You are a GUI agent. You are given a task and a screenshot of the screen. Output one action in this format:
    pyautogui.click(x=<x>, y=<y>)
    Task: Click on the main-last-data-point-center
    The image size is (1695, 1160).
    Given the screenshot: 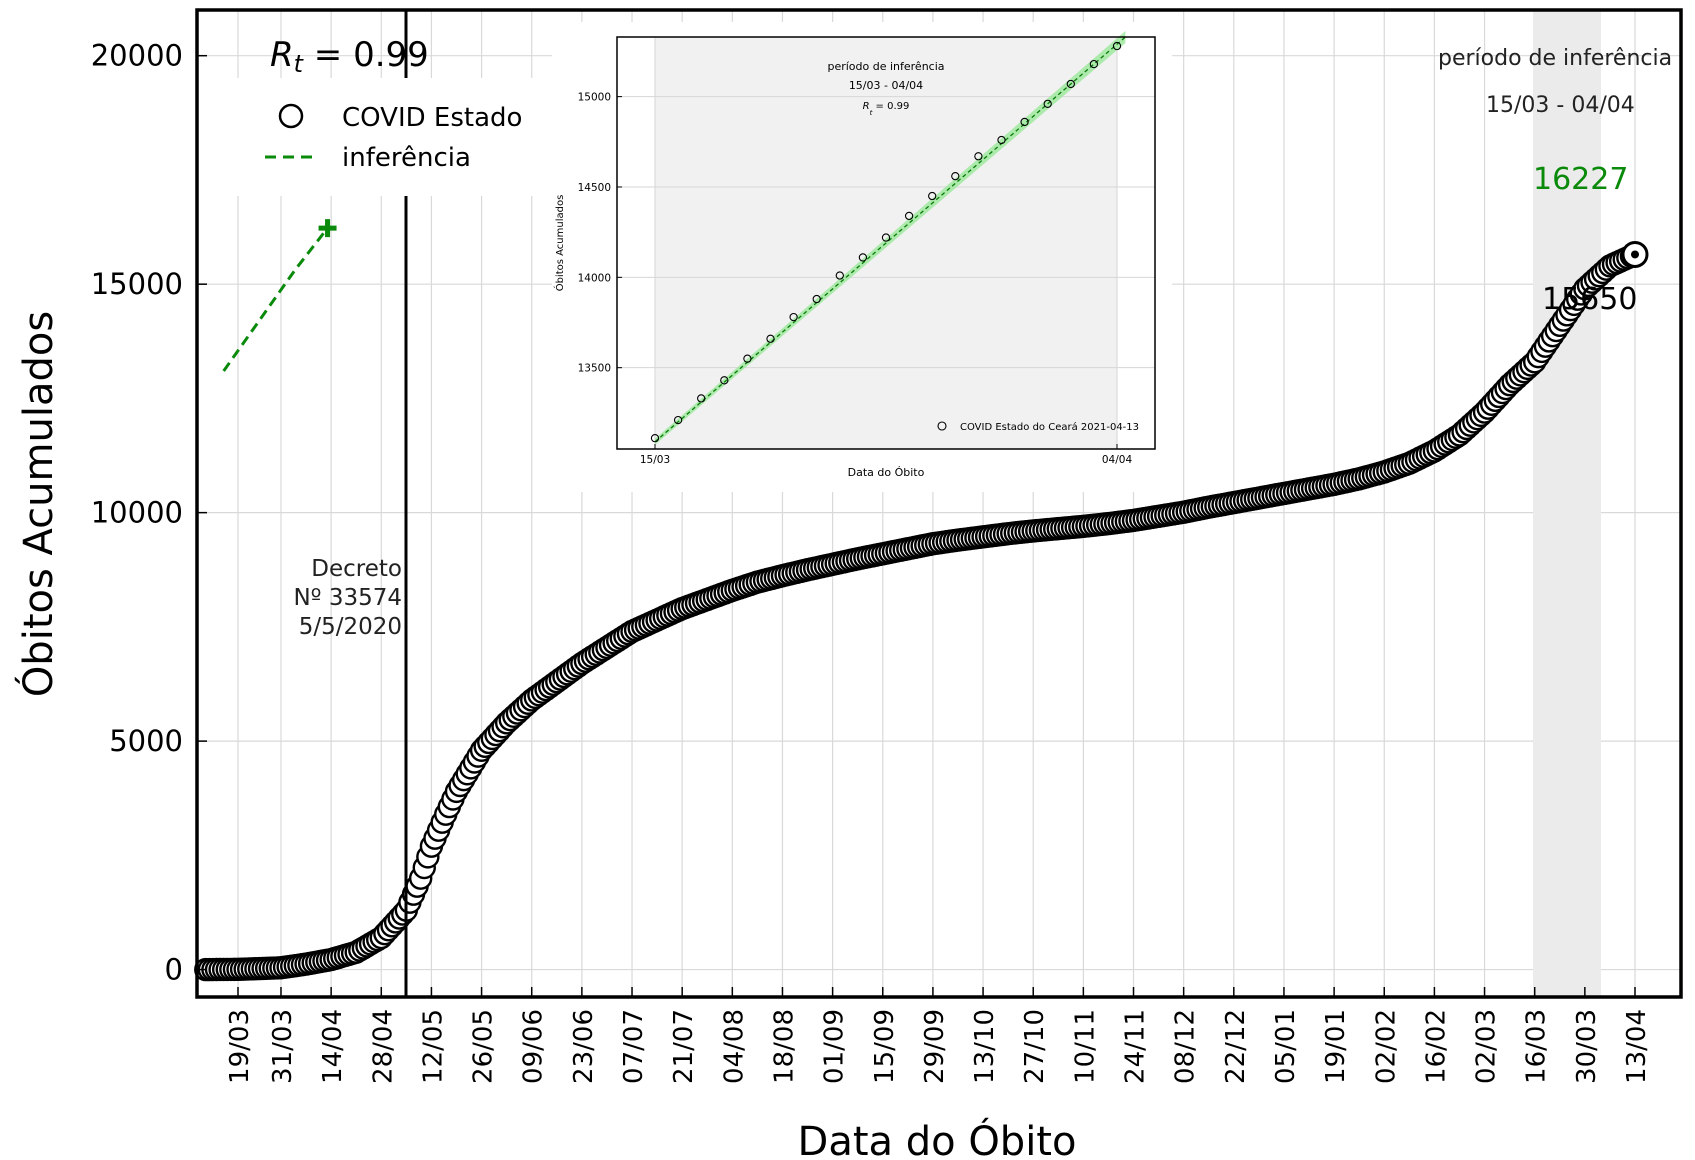 What is the action you would take?
    pyautogui.click(x=1635, y=254)
    